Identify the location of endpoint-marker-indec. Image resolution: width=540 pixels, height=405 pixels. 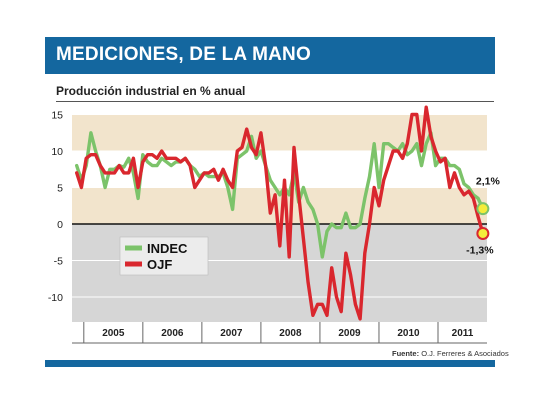
(483, 209).